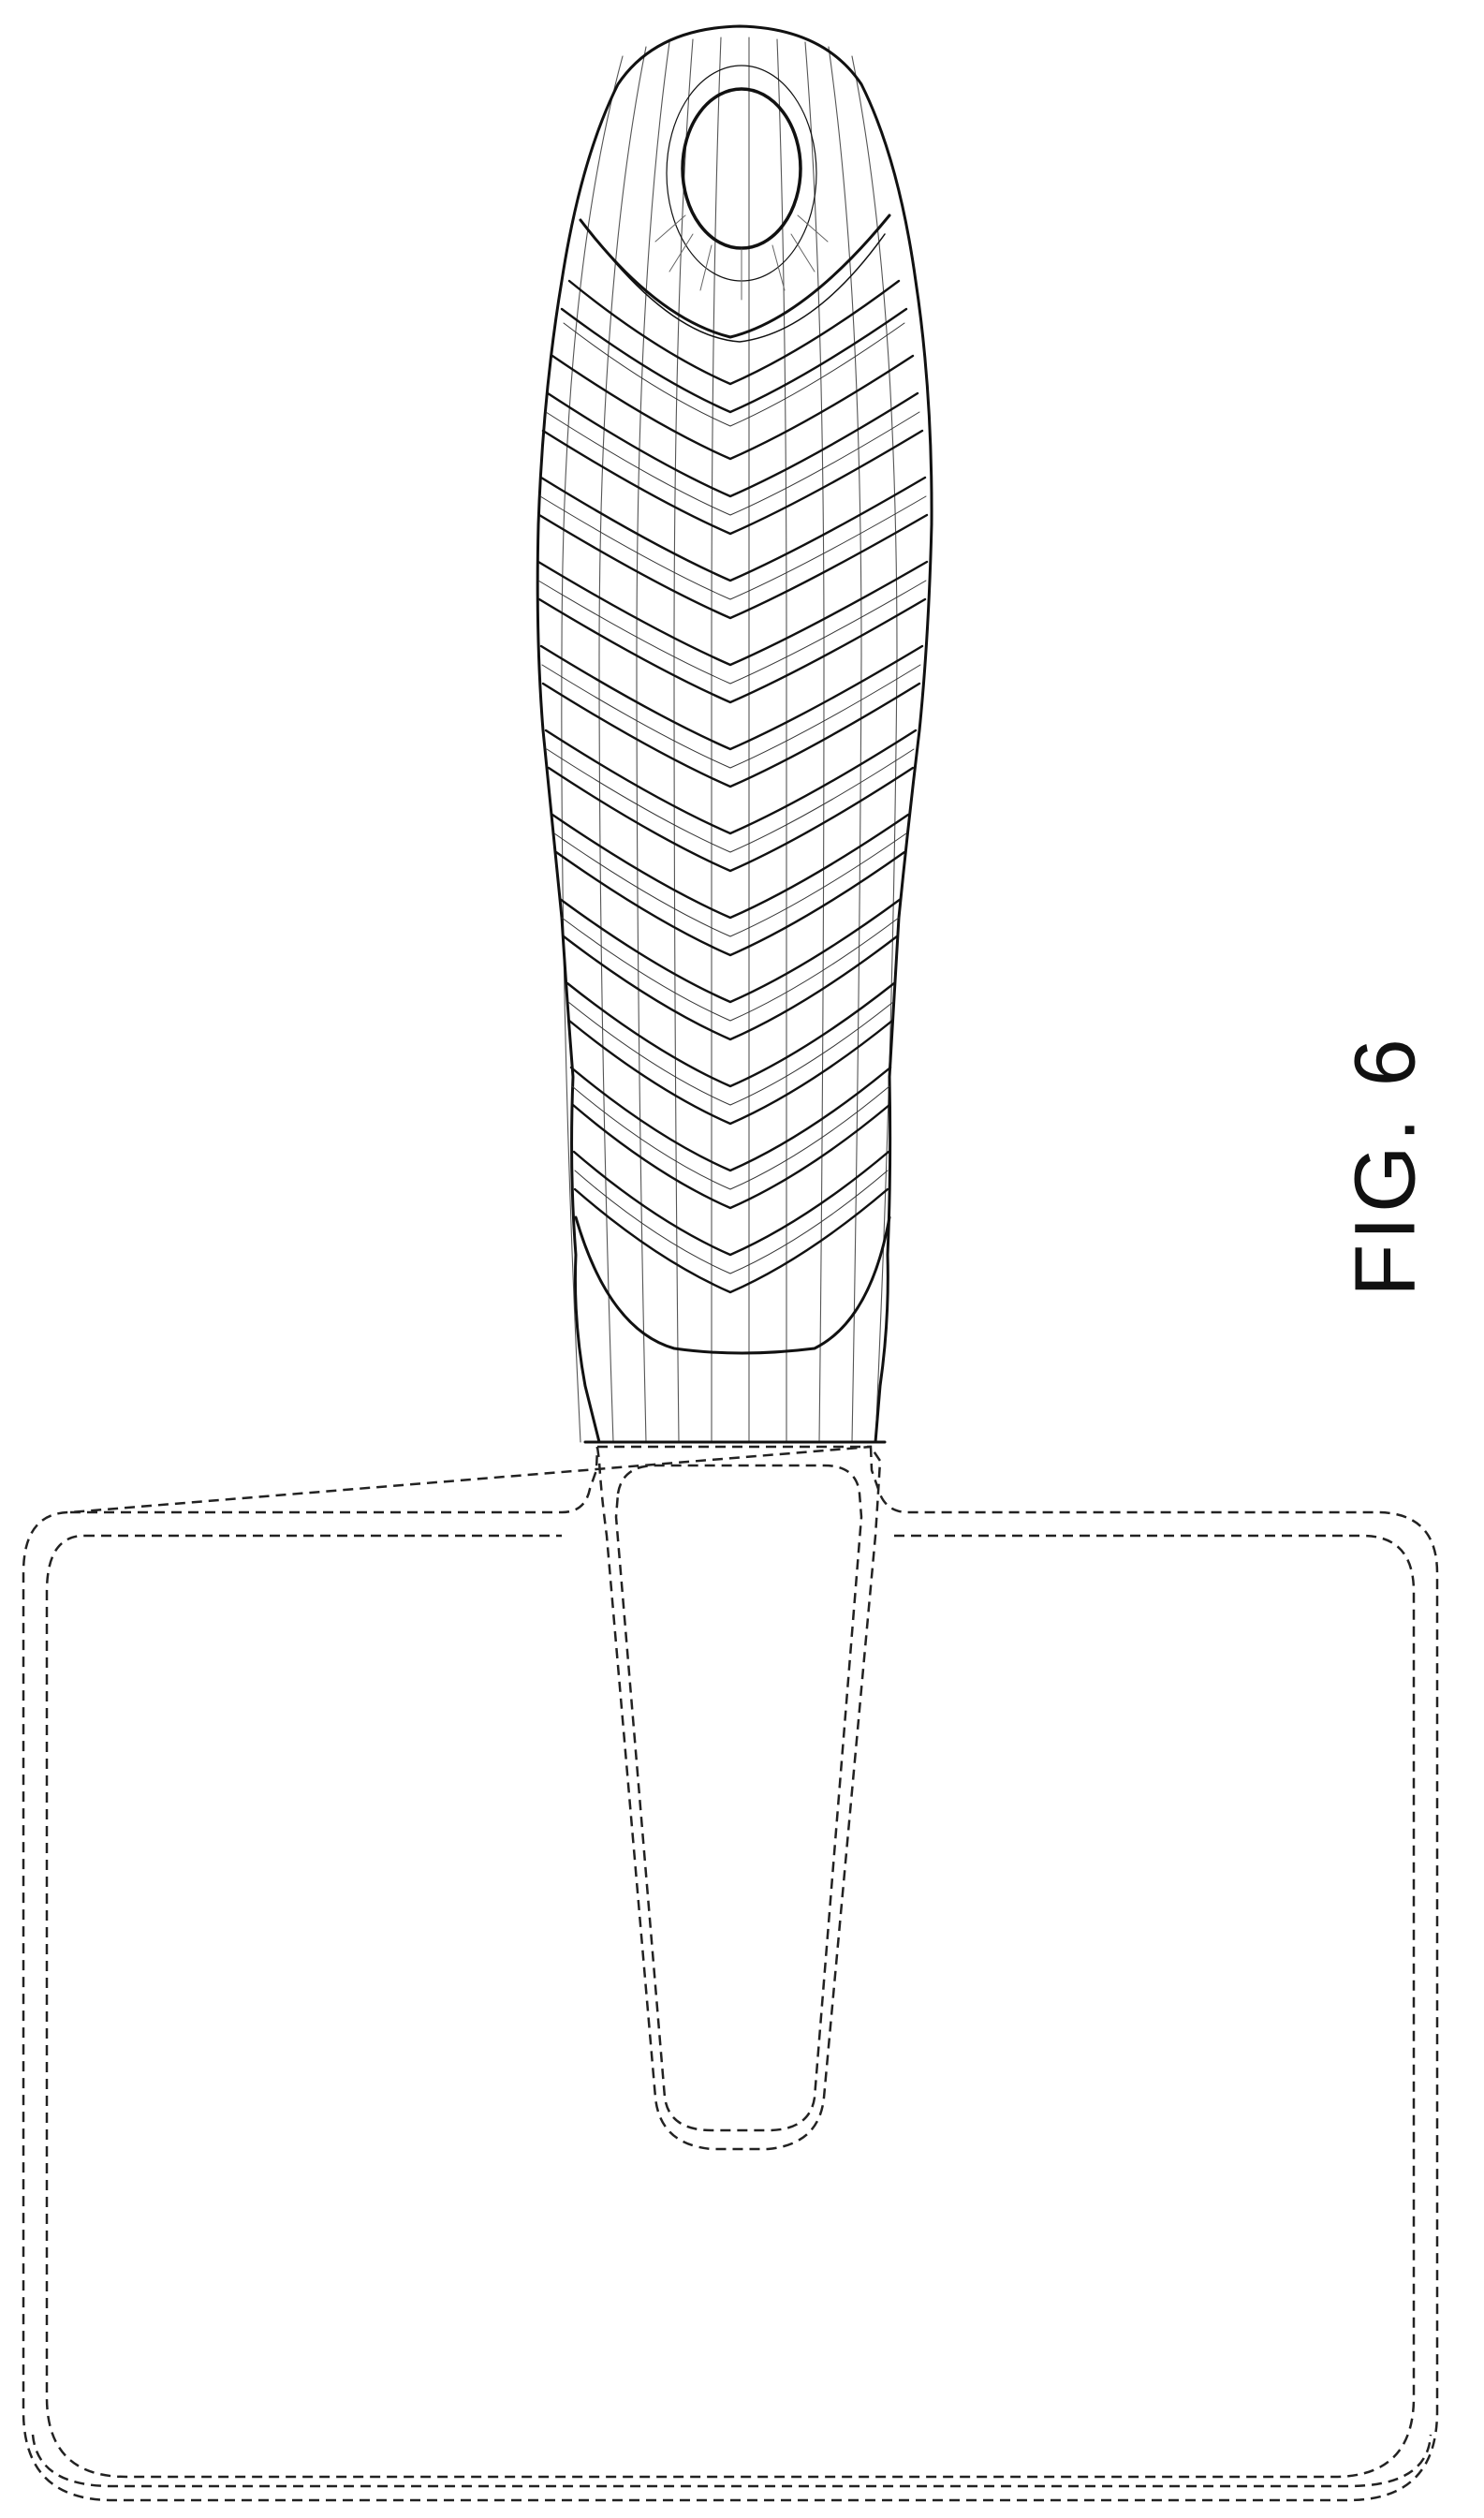  What do you see at coordinates (1386, 1166) in the screenshot?
I see `figure-label: FIG. 6` at bounding box center [1386, 1166].